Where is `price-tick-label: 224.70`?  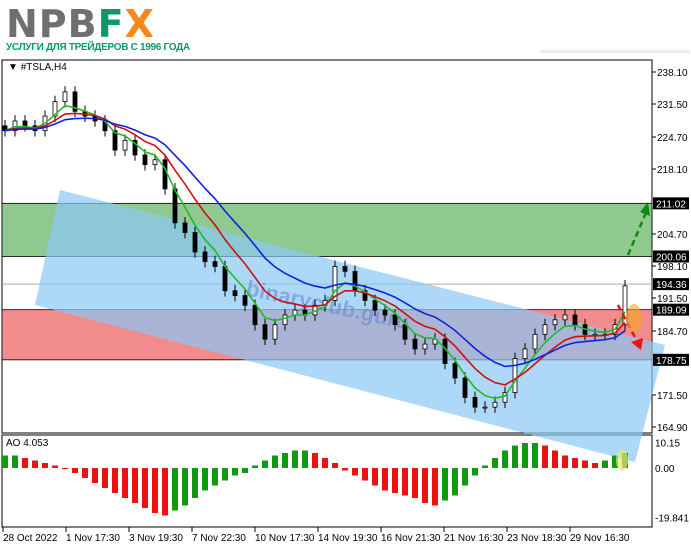 price-tick-label: 224.70 is located at coordinates (672, 138).